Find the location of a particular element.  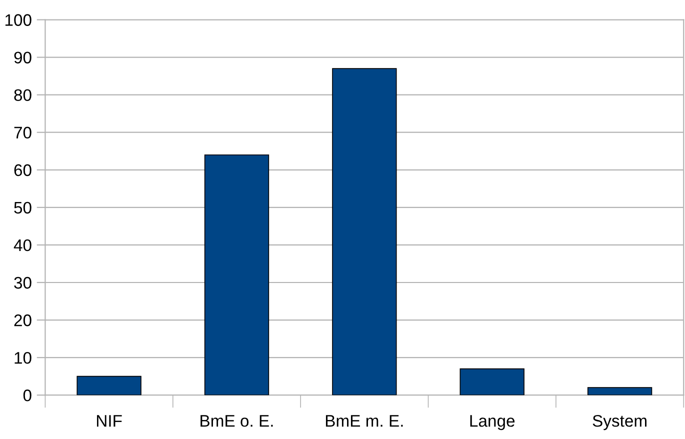

y-tick-label: 10 is located at coordinates (23, 358).